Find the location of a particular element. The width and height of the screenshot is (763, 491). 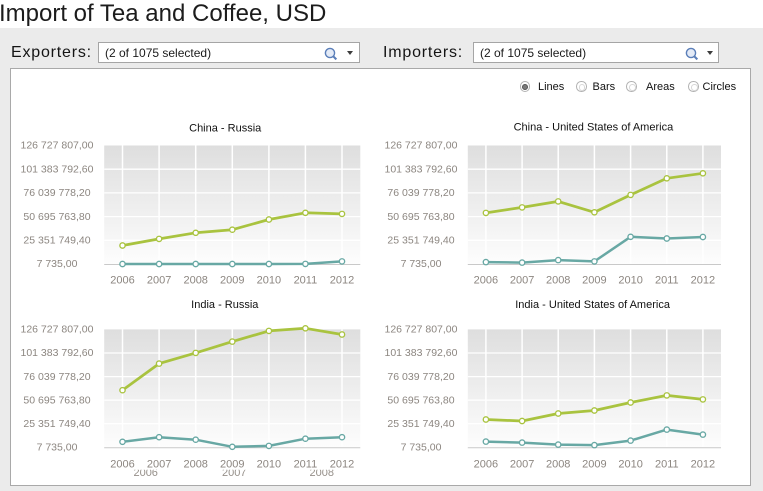

svg-text:China - United States of Ameri: China - United States of America is located at coordinates (594, 128).